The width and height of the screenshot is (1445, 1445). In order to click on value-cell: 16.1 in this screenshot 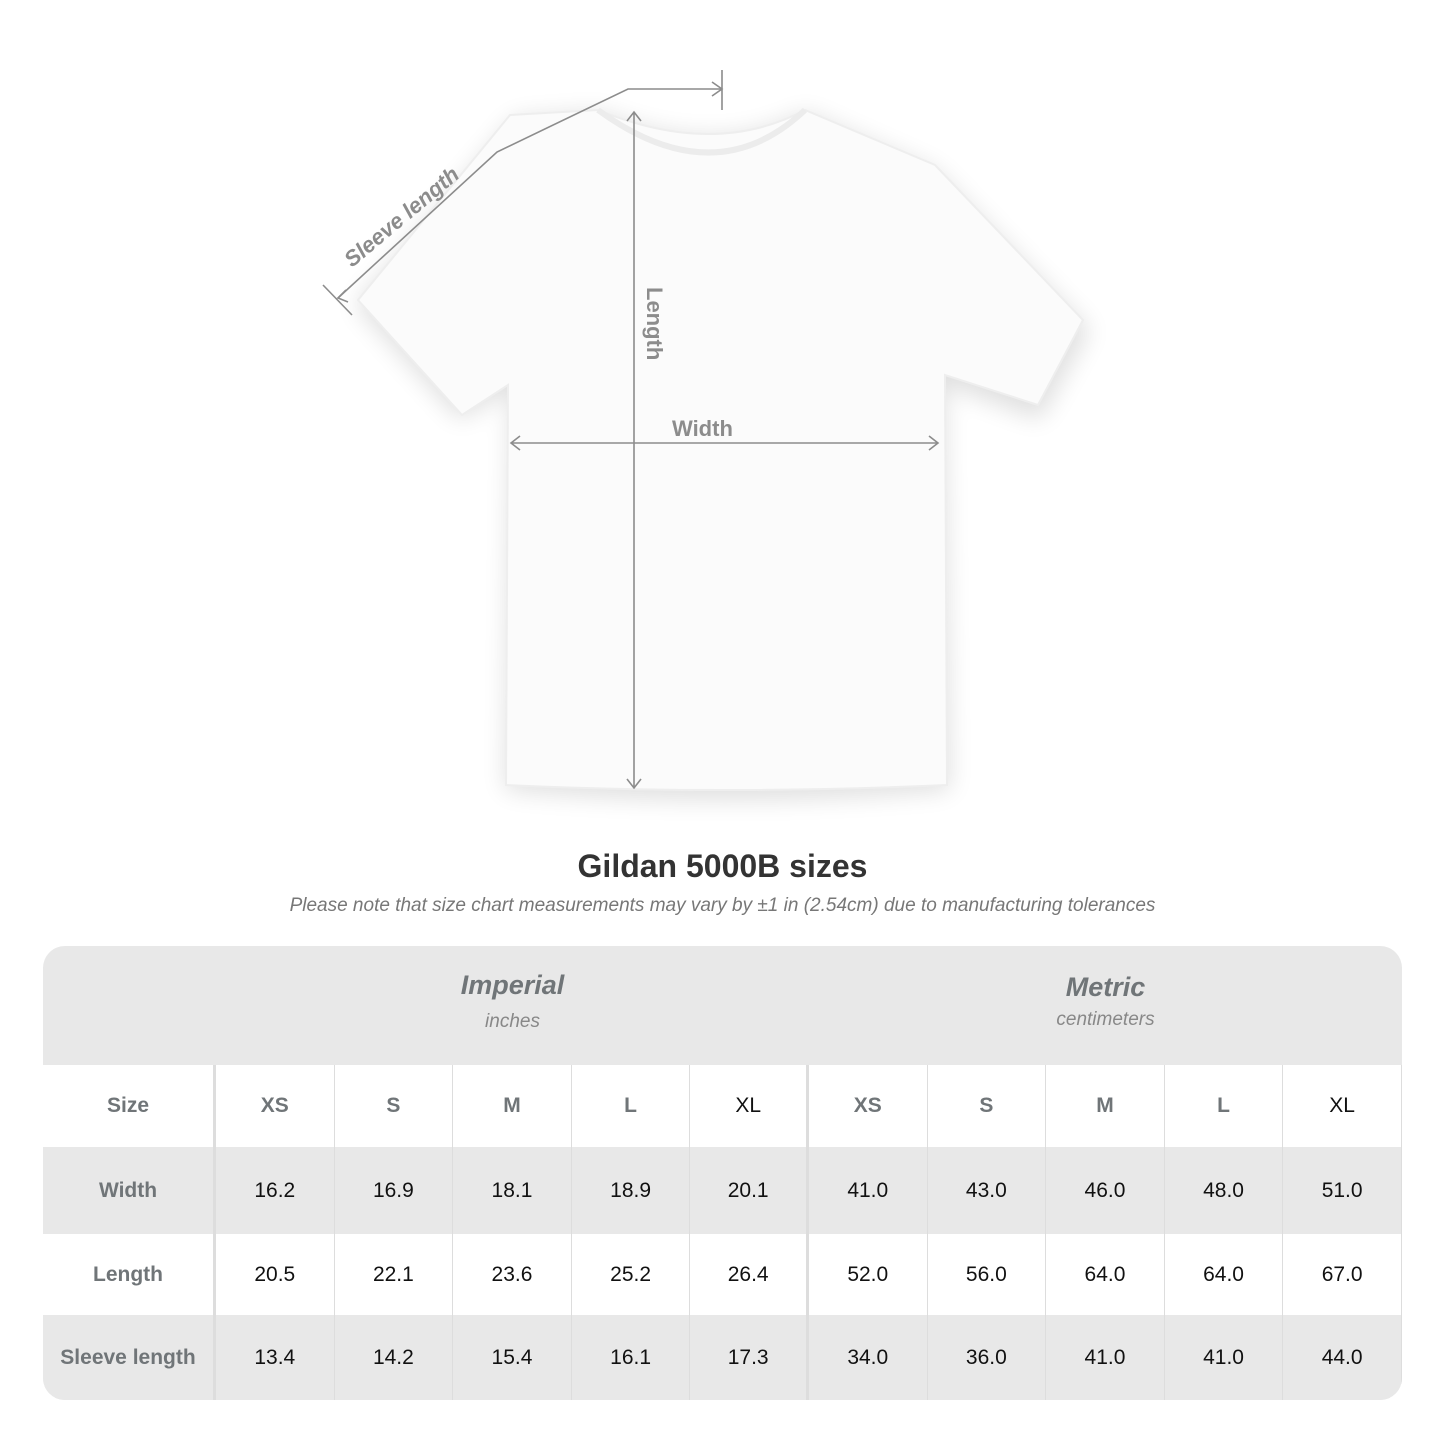, I will do `click(631, 1357)`.